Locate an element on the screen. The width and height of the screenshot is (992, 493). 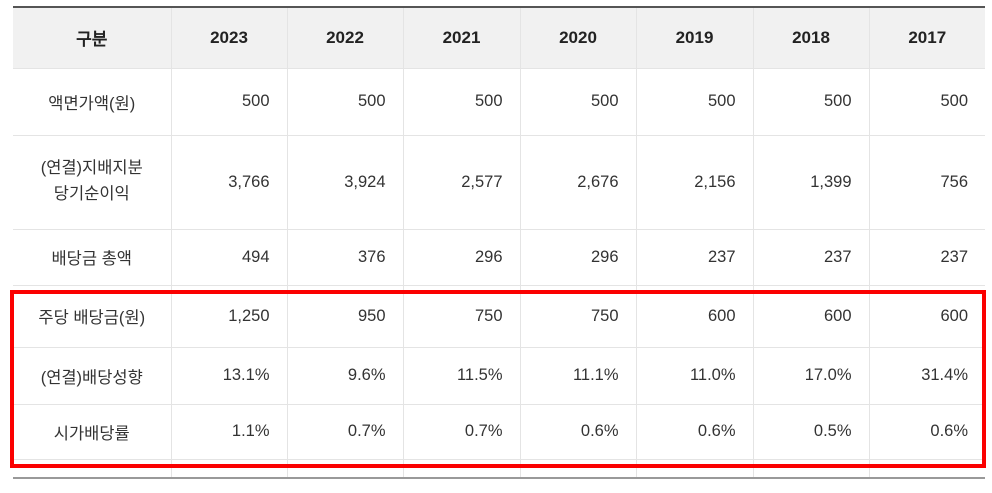
cell: 3,924 is located at coordinates (344, 182).